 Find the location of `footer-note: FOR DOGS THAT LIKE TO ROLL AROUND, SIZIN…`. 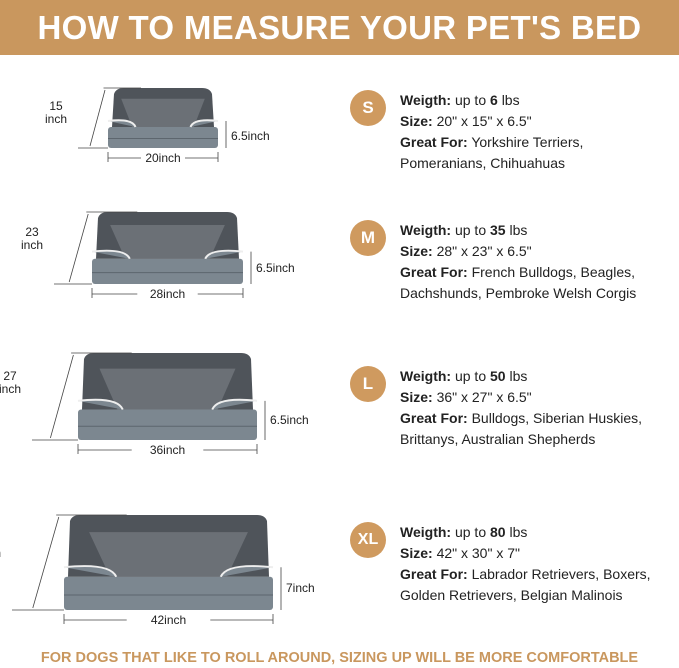

footer-note: FOR DOGS THAT LIKE TO ROLL AROUND, SIZIN… is located at coordinates (339, 658).